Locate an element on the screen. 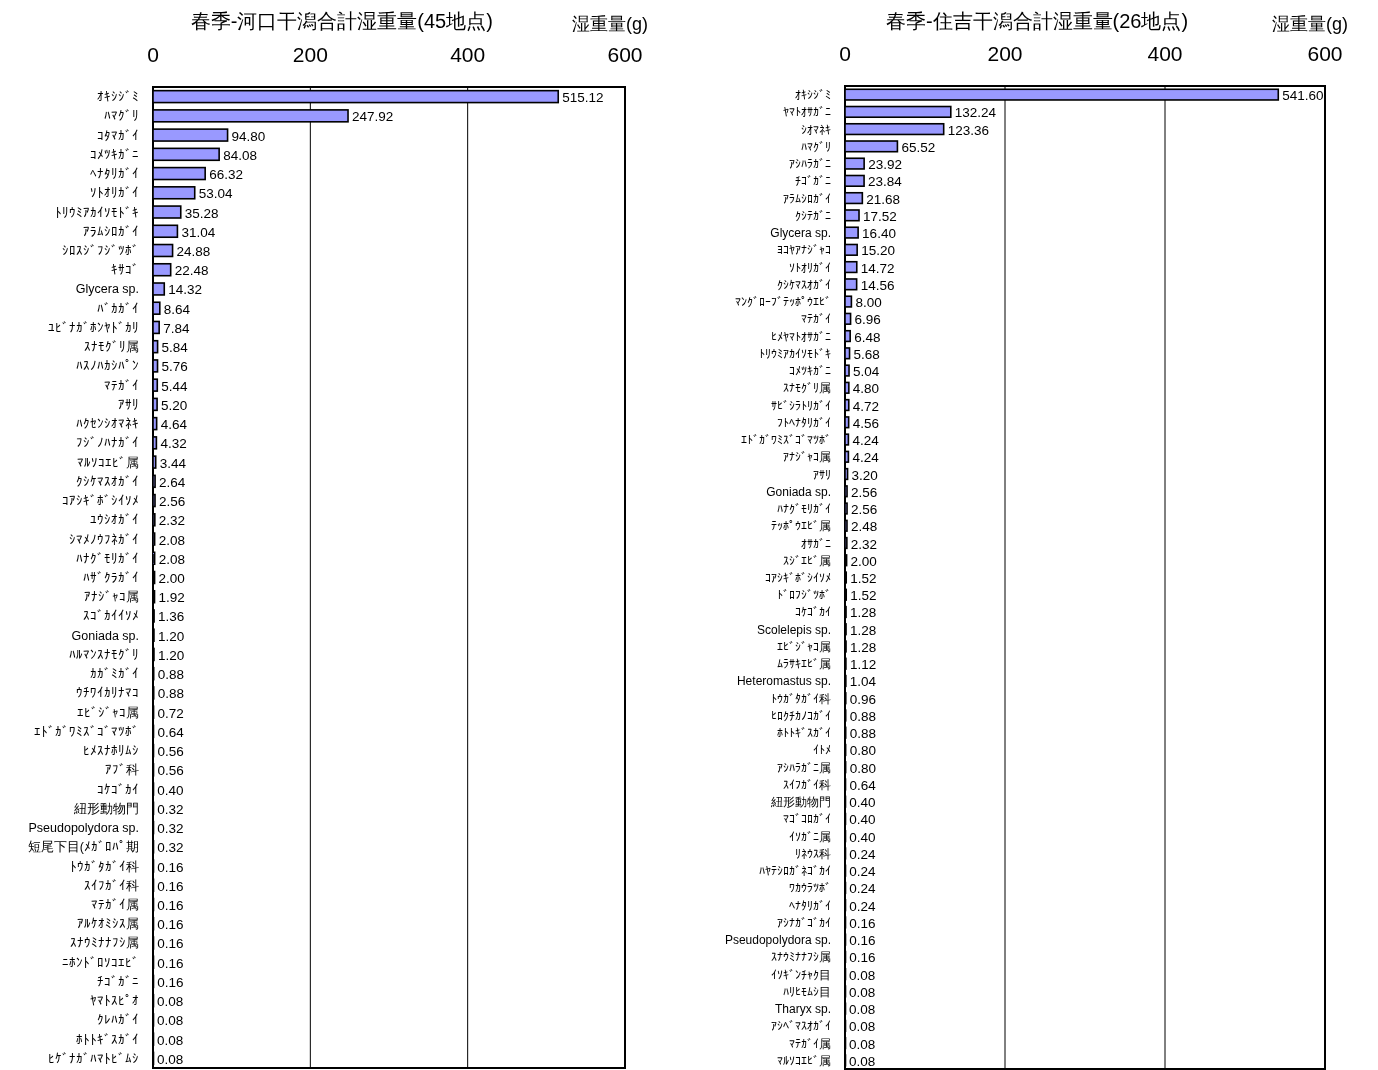  data-label: 4.72 is located at coordinates (866, 406).